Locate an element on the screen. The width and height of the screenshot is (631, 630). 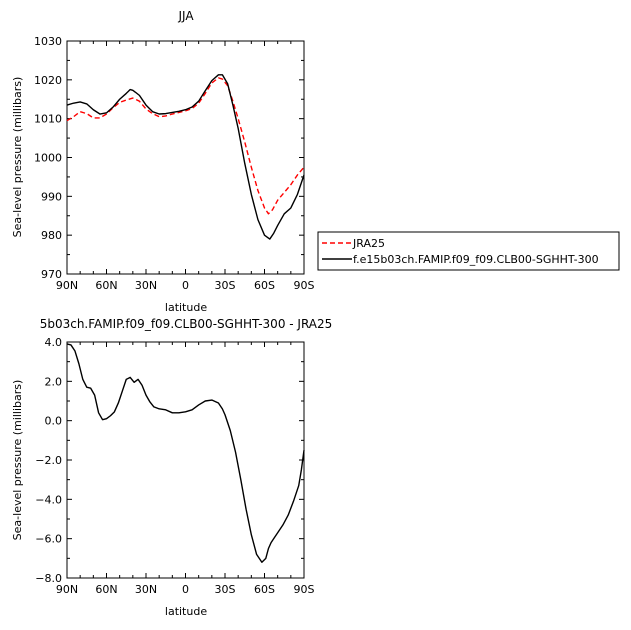
top-x-tick-label: 30N is located at coordinates (146, 285).